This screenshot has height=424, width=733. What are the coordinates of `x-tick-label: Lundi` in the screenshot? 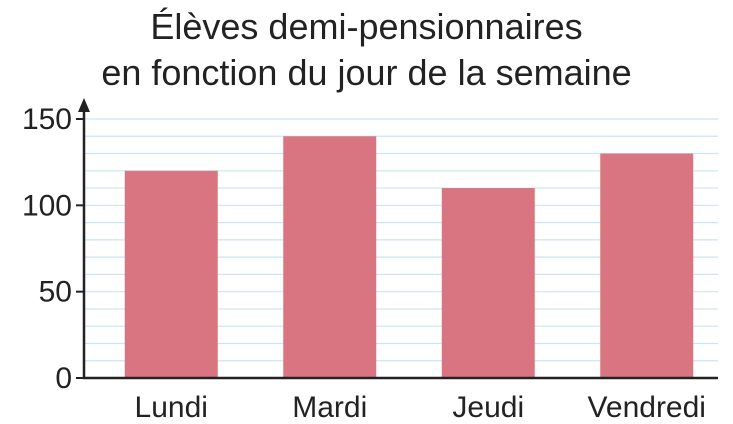 It's located at (171, 407).